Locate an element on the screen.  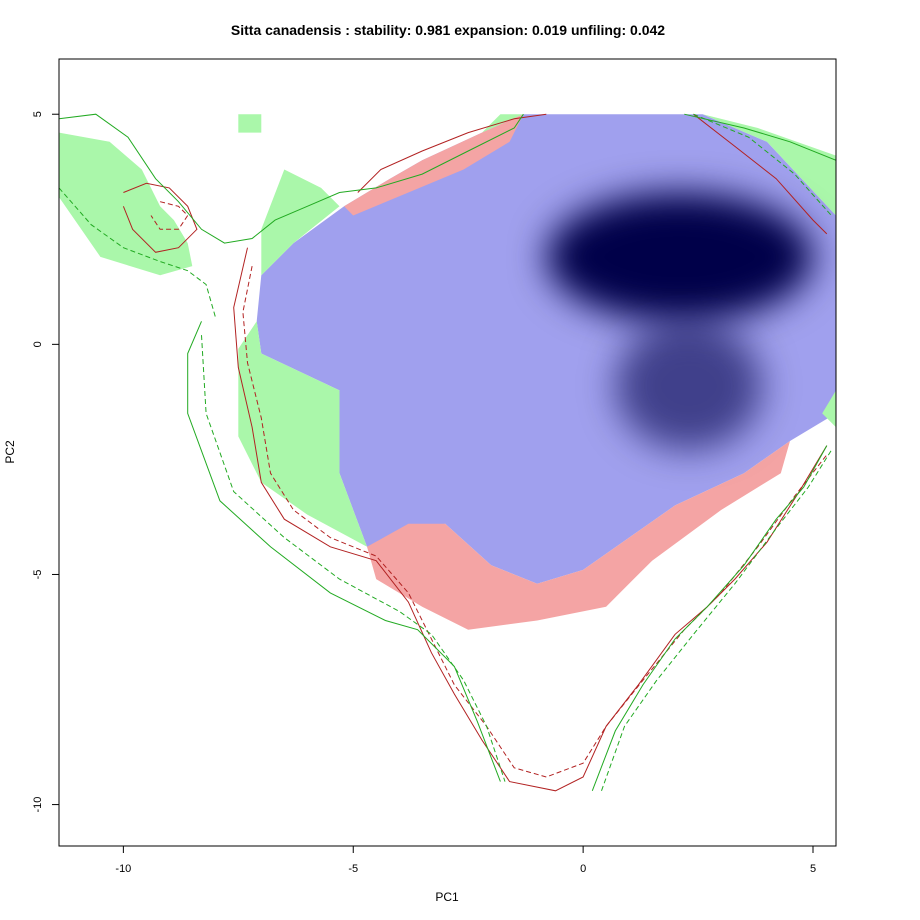
x-tick-label: -10 is located at coordinates (123, 869).